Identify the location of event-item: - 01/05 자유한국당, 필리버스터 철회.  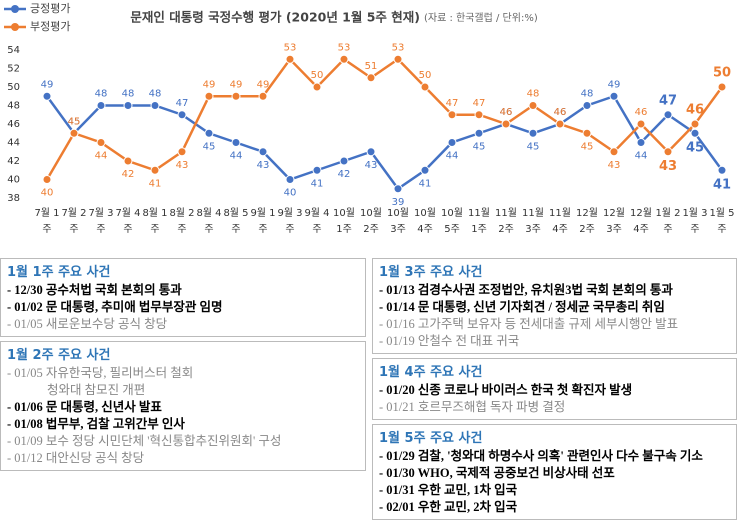
(100, 373).